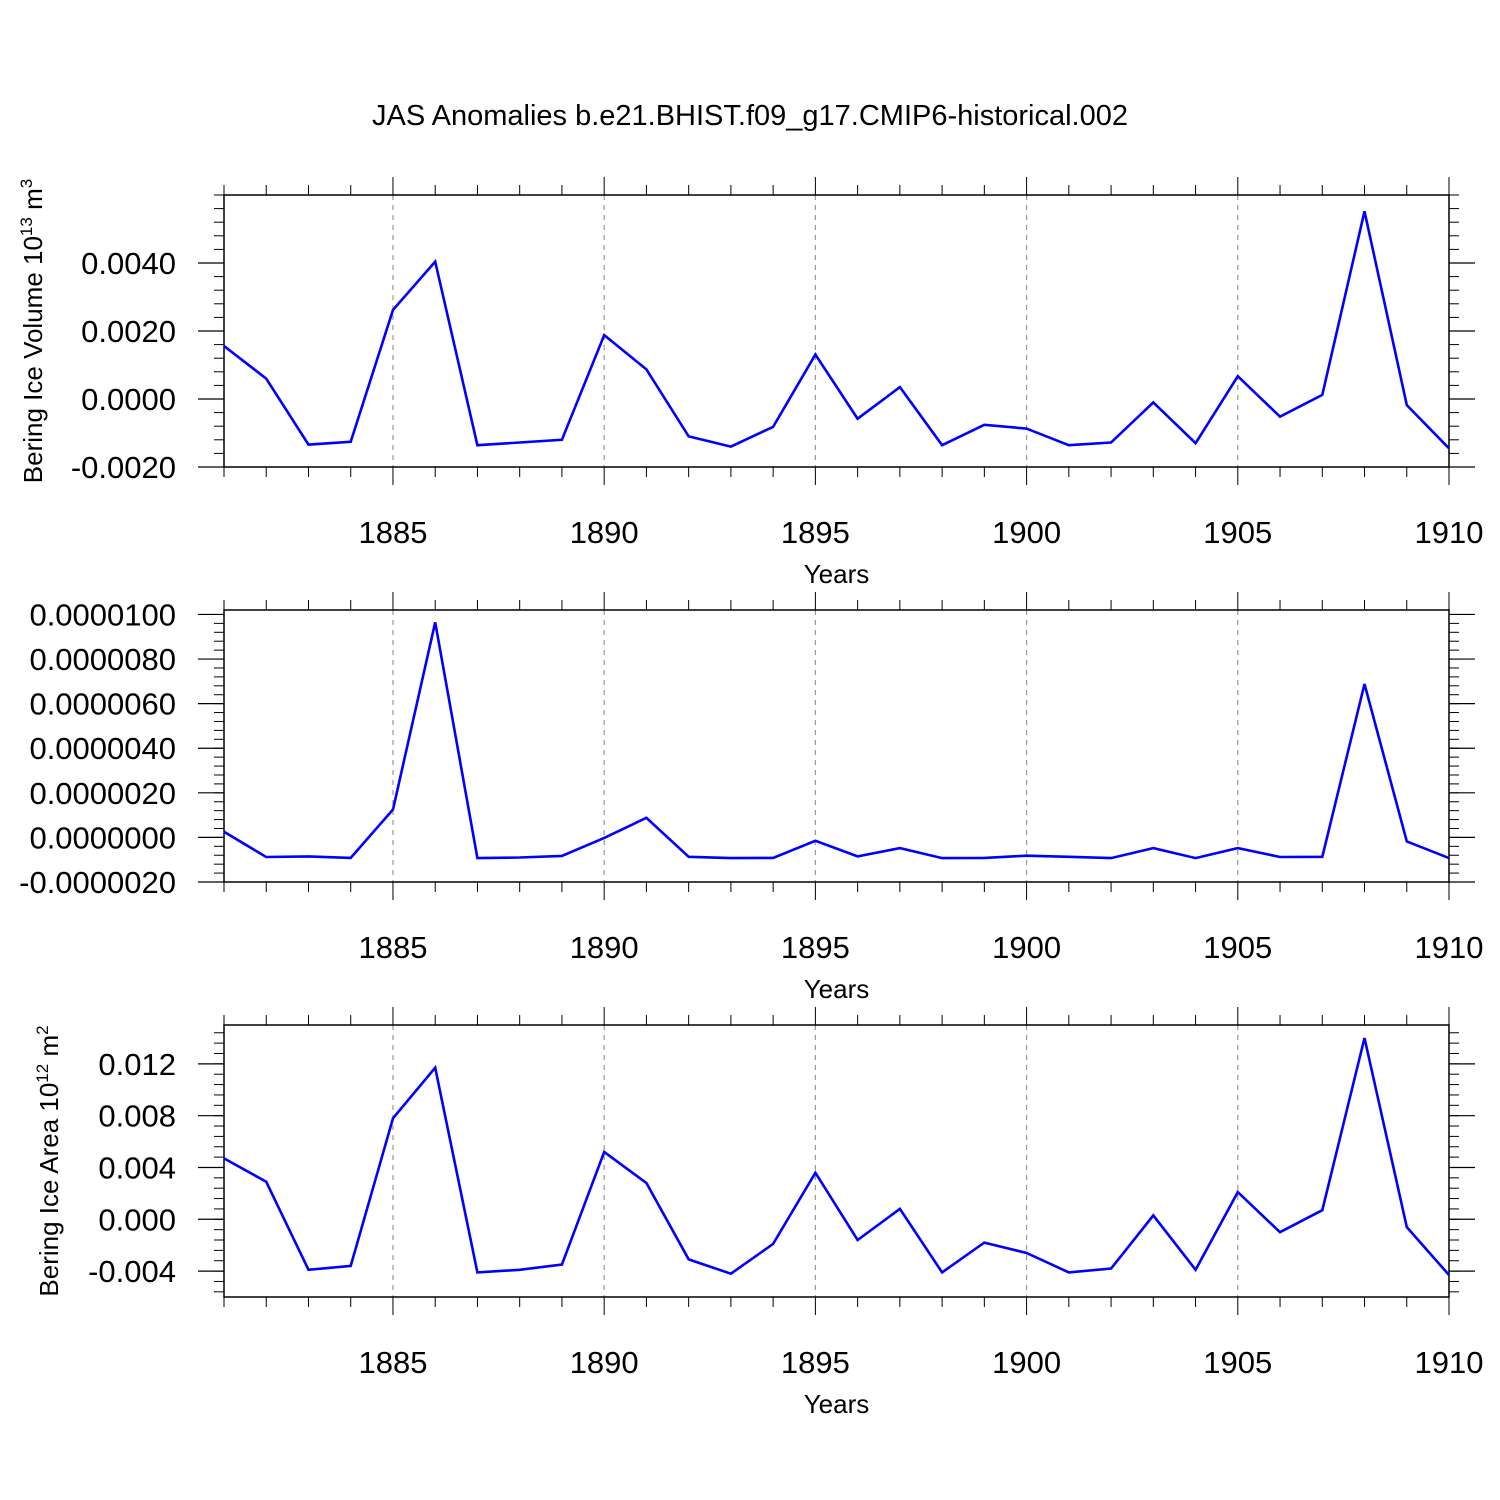  What do you see at coordinates (137, 1064) in the screenshot?
I see `y-tick-label: 0.012` at bounding box center [137, 1064].